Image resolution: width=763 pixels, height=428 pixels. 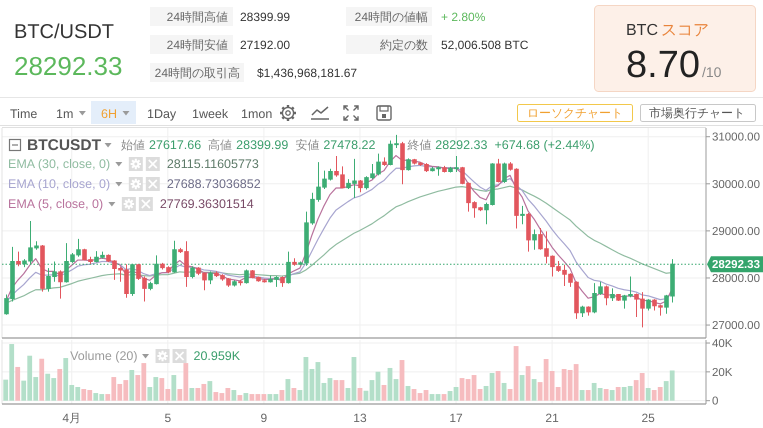 I want to click on text: スコア, so click(x=685, y=30).